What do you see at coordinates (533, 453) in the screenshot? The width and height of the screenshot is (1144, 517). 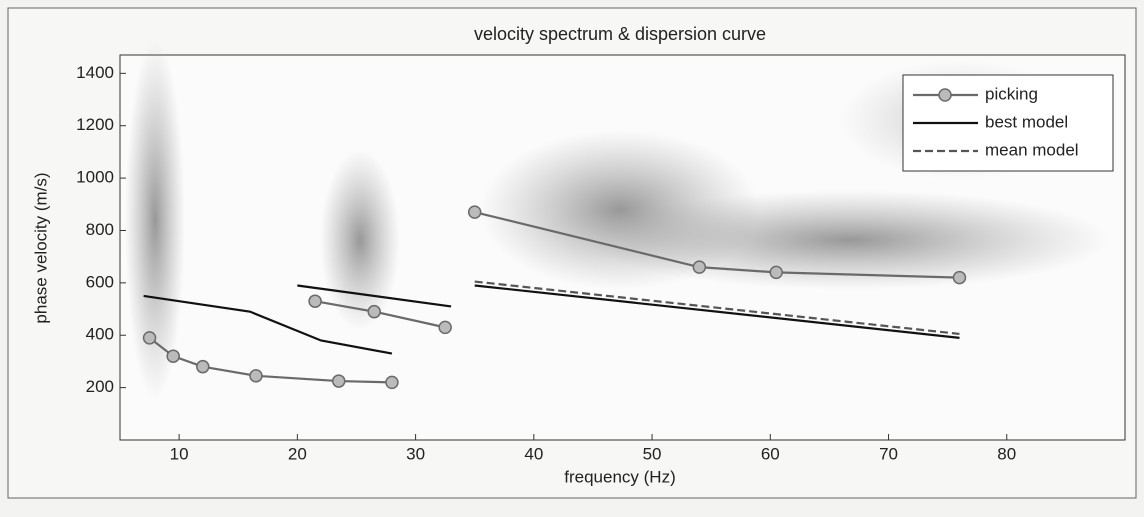 I see `x-tick-label: 40` at bounding box center [533, 453].